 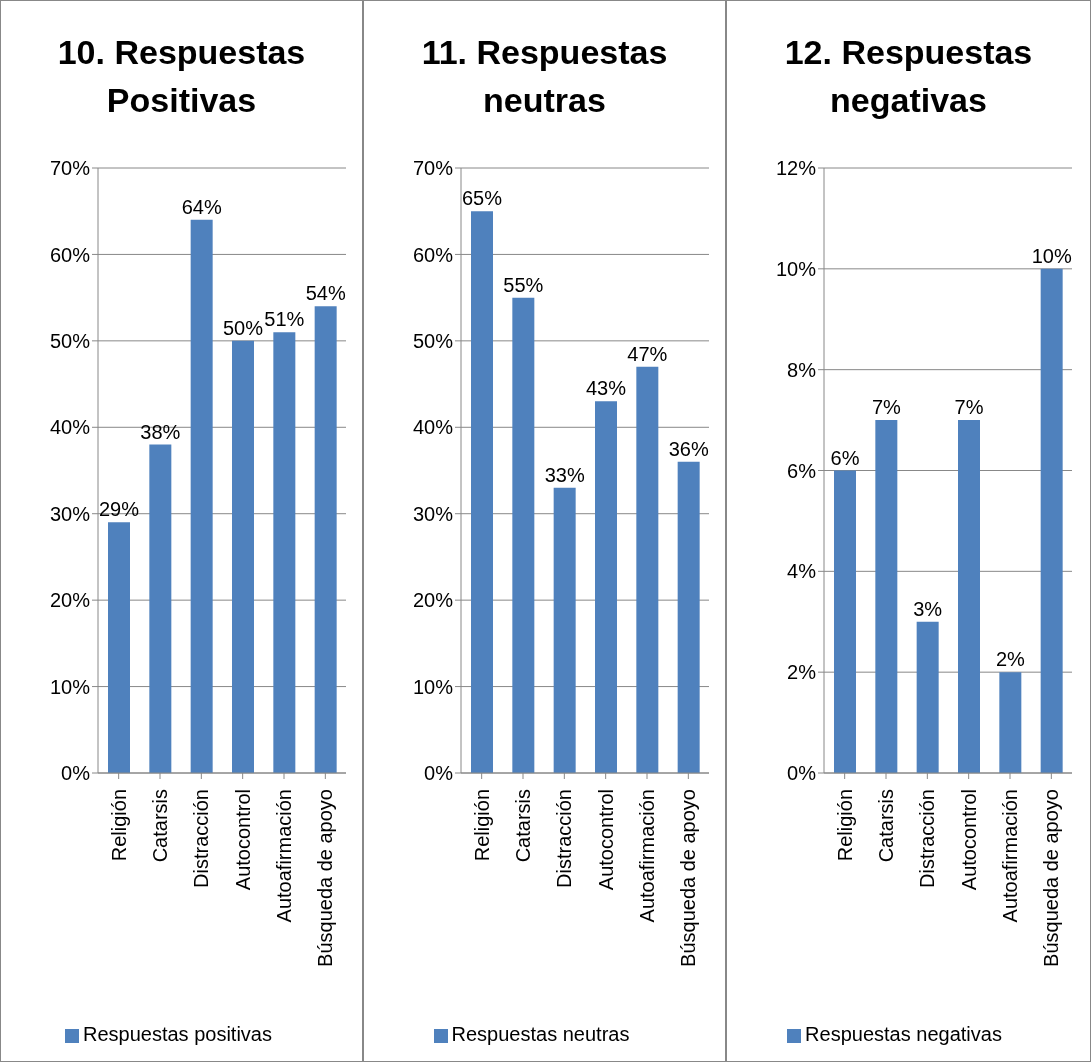 What do you see at coordinates (802, 672) in the screenshot?
I see `y-tick-label: 2%` at bounding box center [802, 672].